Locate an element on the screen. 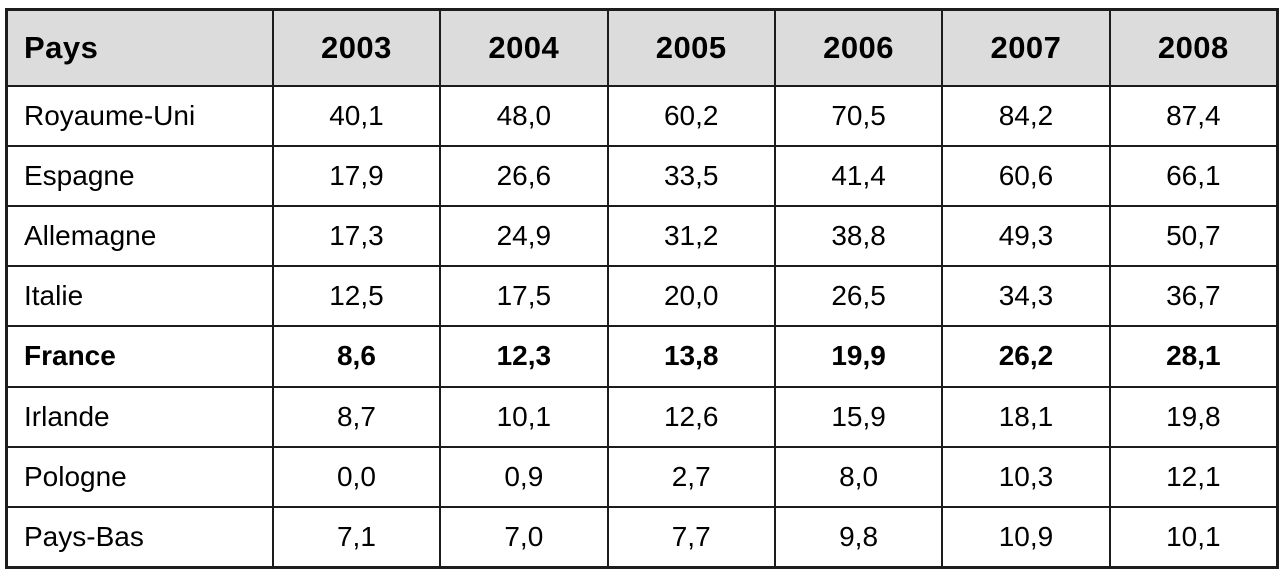 This screenshot has width=1284, height=576. value-cell: 12,3 is located at coordinates (524, 356).